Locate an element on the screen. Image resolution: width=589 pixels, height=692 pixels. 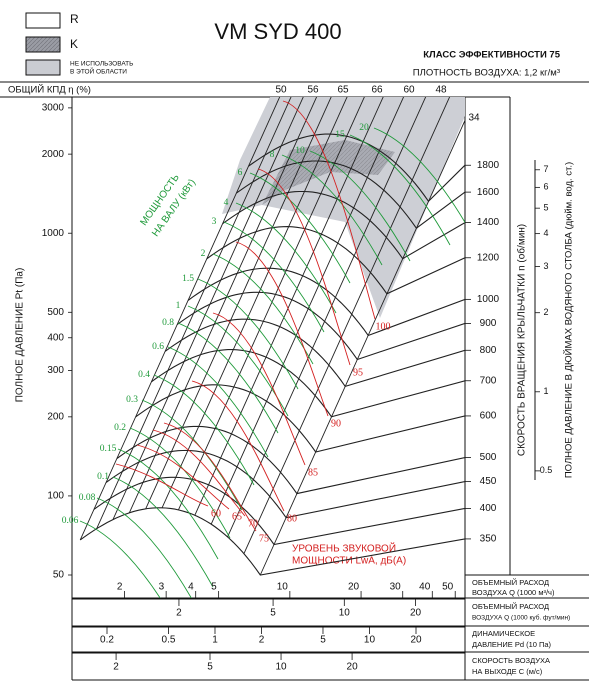
rpm-tick-label: 400 is located at coordinates (488, 508).